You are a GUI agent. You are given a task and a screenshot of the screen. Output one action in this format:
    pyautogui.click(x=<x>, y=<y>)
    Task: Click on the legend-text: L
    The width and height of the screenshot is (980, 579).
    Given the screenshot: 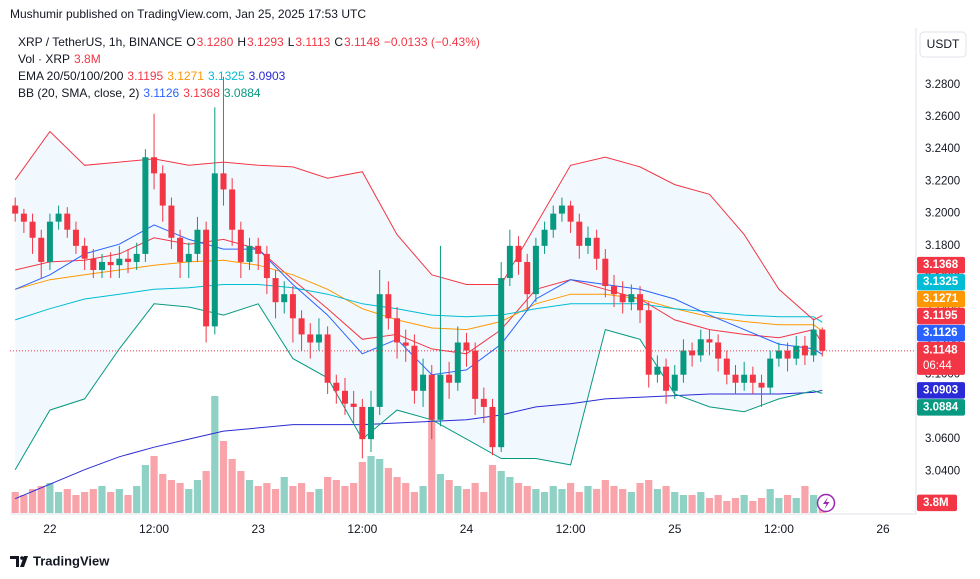 What is the action you would take?
    pyautogui.click(x=291, y=42)
    